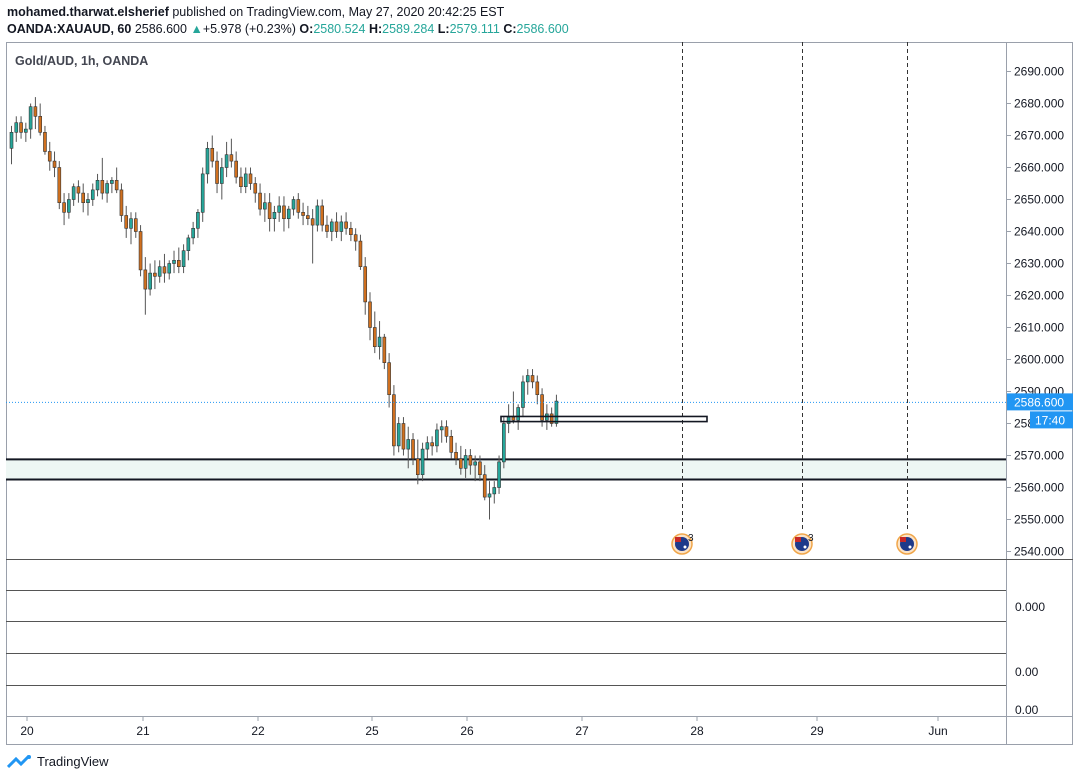 This screenshot has height=782, width=1079. I want to click on close-label: C:, so click(510, 29).